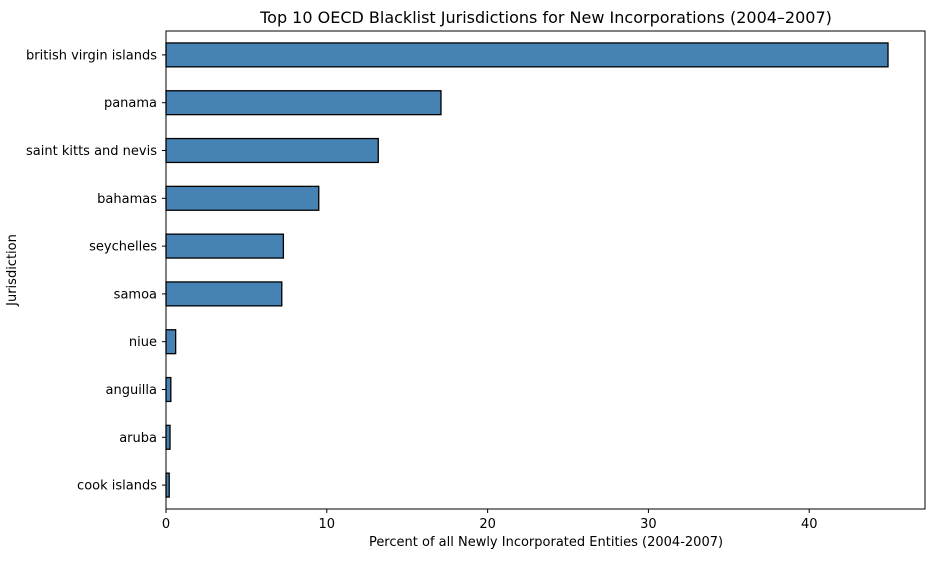  I want to click on x-tick-label: 0, so click(166, 524).